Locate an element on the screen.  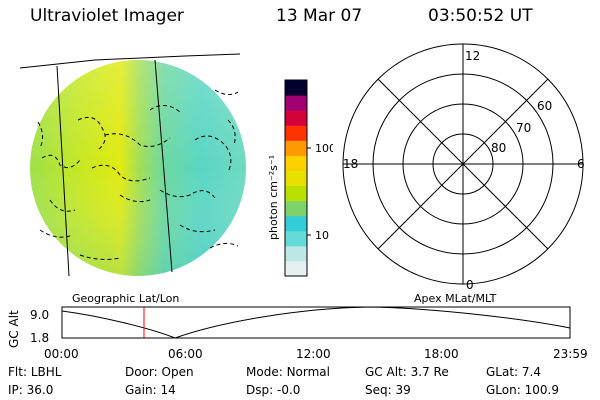
orbit-frame is located at coordinates (316, 322).